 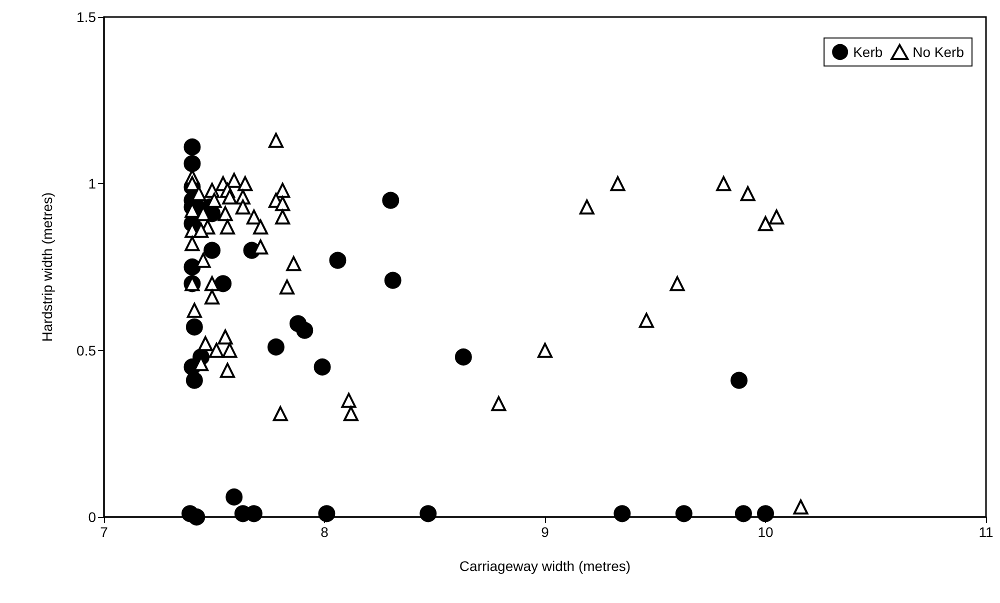 I want to click on legend-label: Kerb, so click(x=868, y=52).